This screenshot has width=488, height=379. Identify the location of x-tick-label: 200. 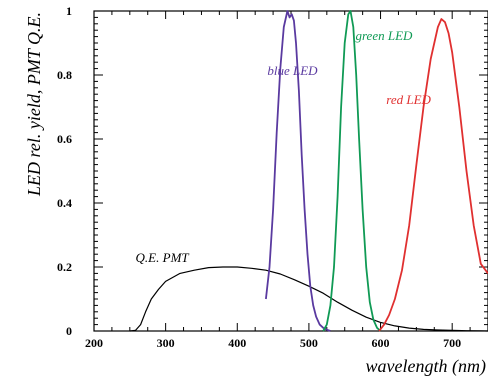
(94, 343).